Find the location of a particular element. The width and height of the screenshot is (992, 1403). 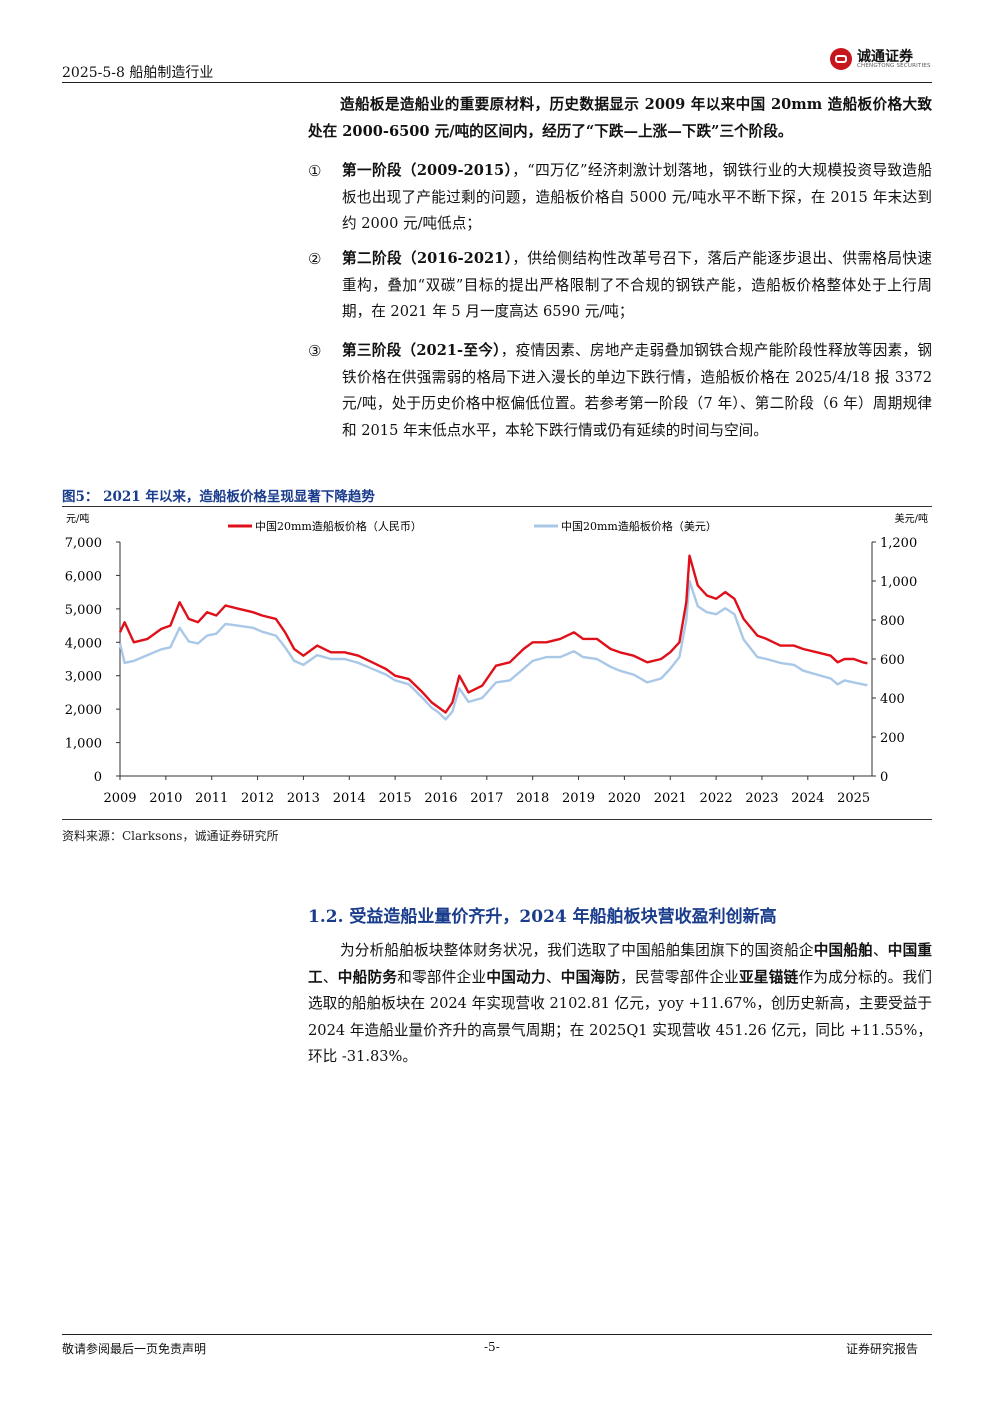

page-number: -5- is located at coordinates (492, 1347).